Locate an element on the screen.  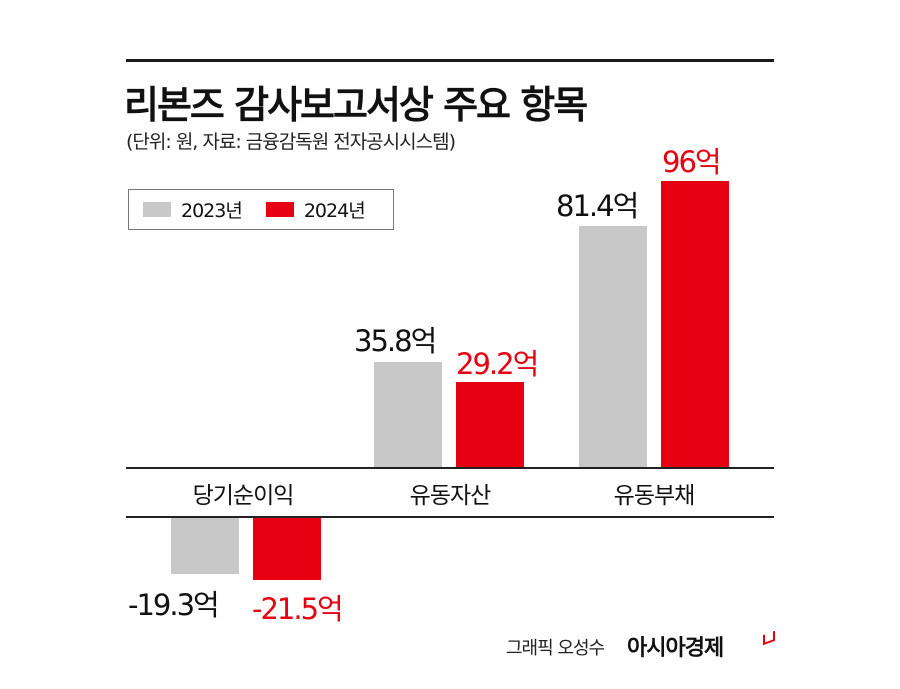
brand-logo-text: 아시아경제 is located at coordinates (675, 648).